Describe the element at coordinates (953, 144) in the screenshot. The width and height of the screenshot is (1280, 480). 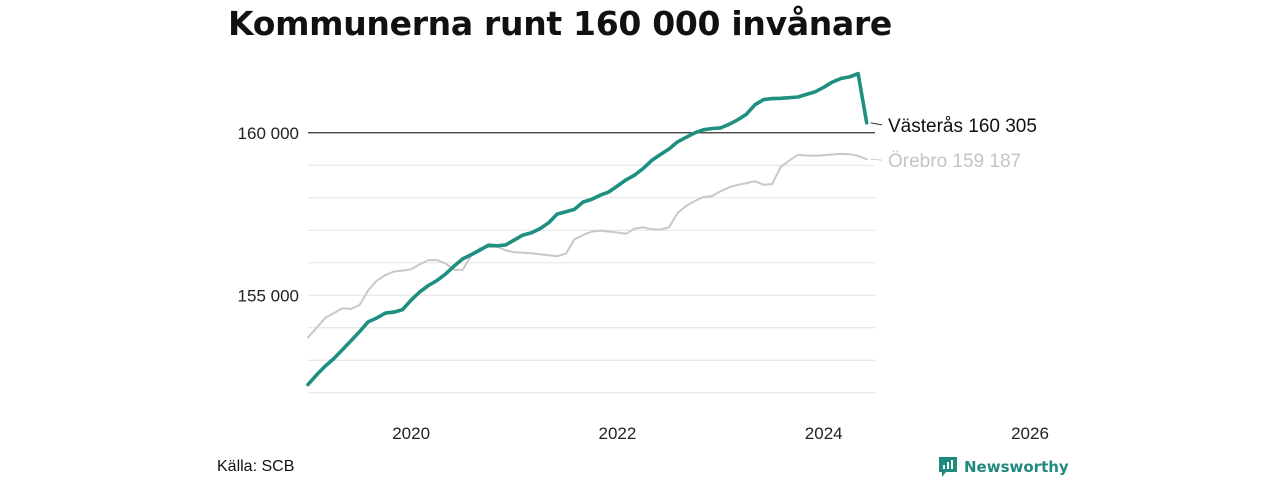
I see `series-end-labels: Örebro 159 187 Västerås 160 305` at that location.